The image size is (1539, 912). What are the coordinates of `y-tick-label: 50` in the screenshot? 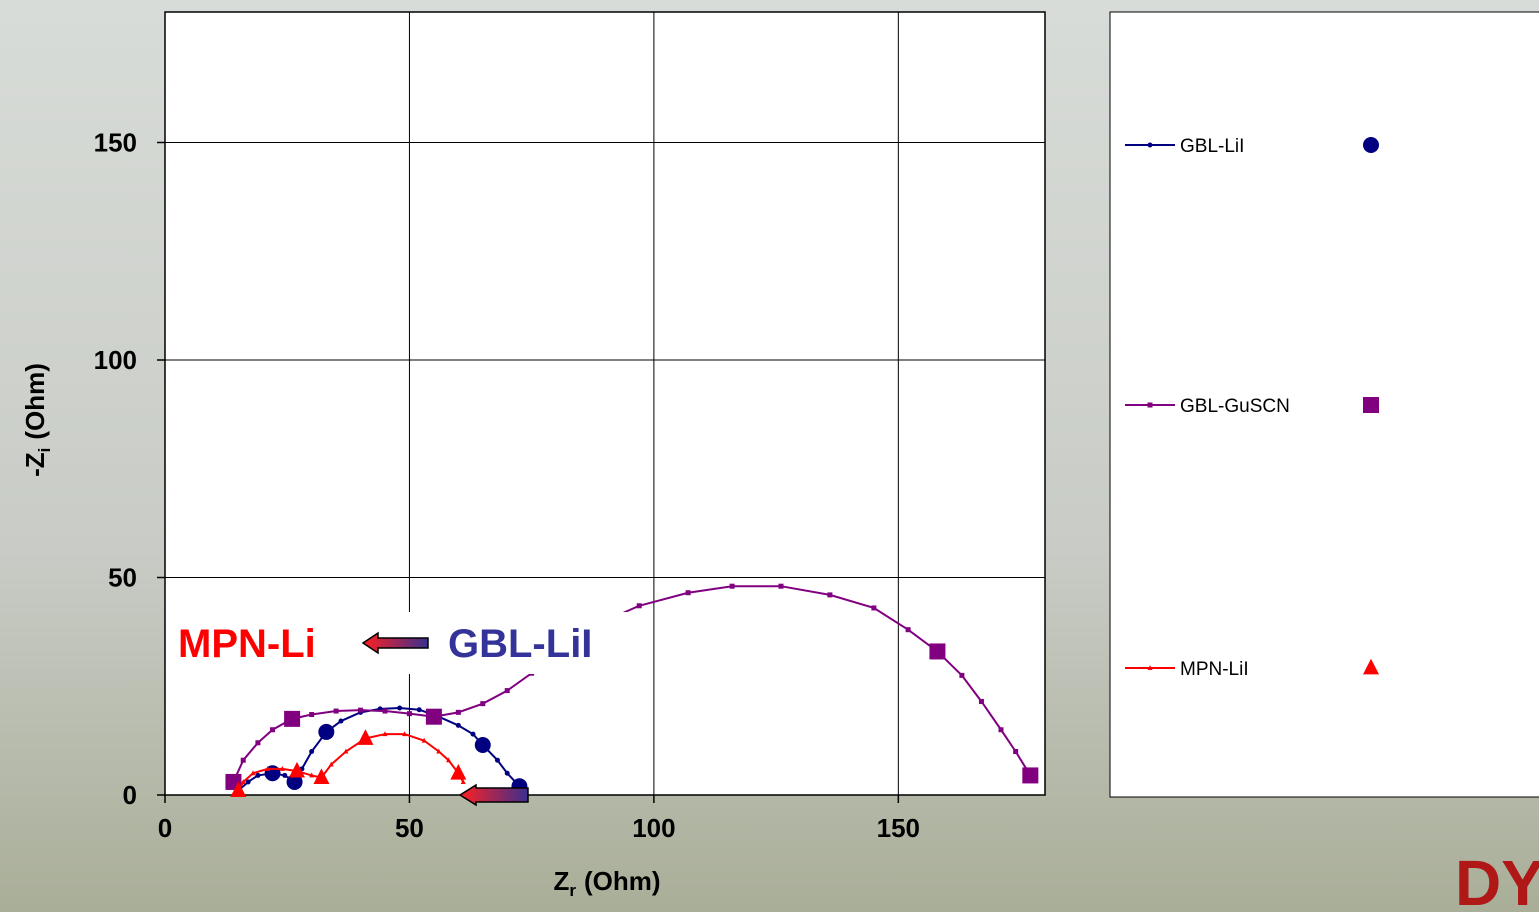 It's located at (122, 578).